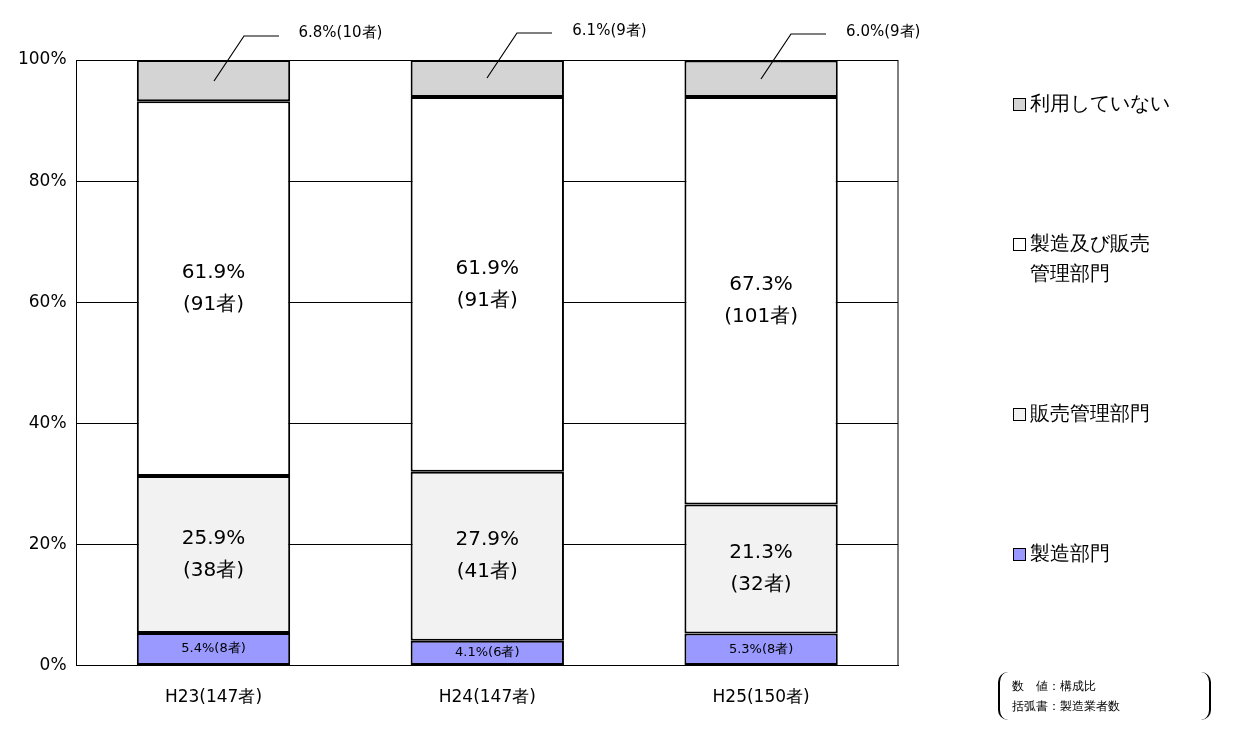  What do you see at coordinates (53, 664) in the screenshot?
I see `y-tick-label: 0%` at bounding box center [53, 664].